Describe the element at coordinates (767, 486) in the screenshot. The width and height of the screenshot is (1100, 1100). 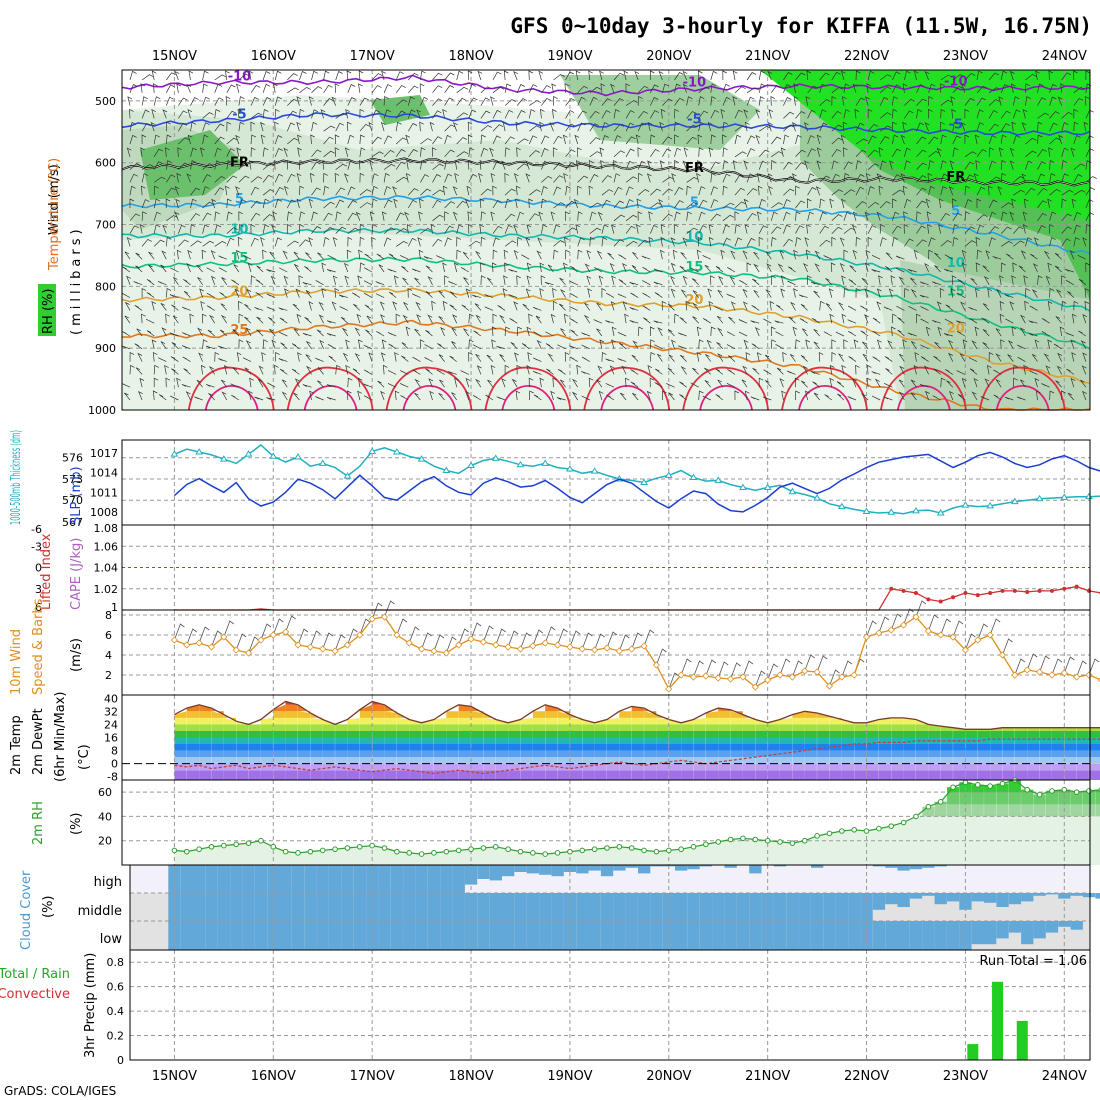
I see `thickness-marker` at that location.